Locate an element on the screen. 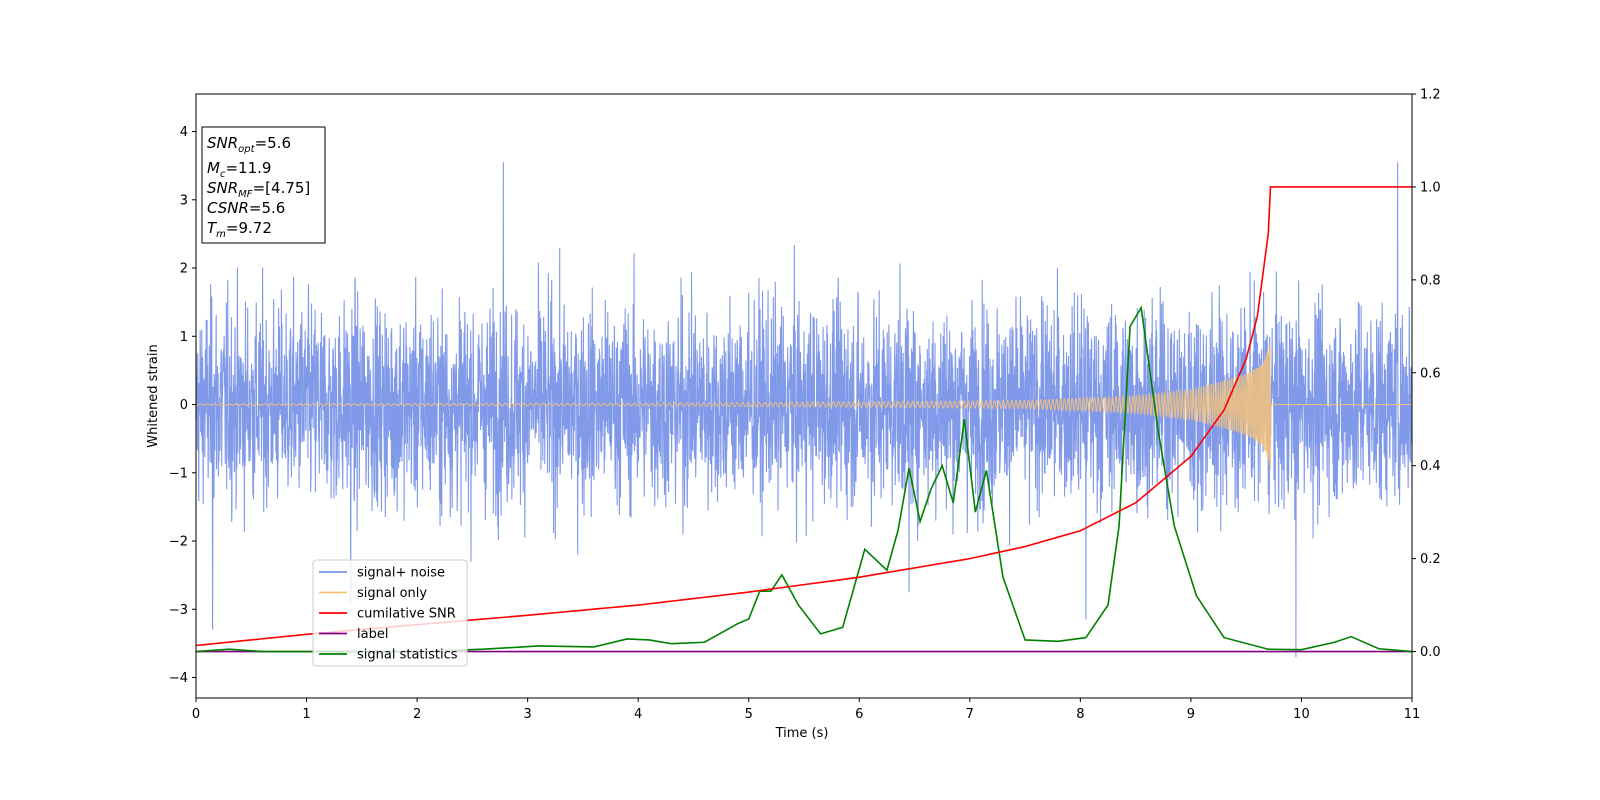  y2-tick-label: 0.0 is located at coordinates (1430, 652).